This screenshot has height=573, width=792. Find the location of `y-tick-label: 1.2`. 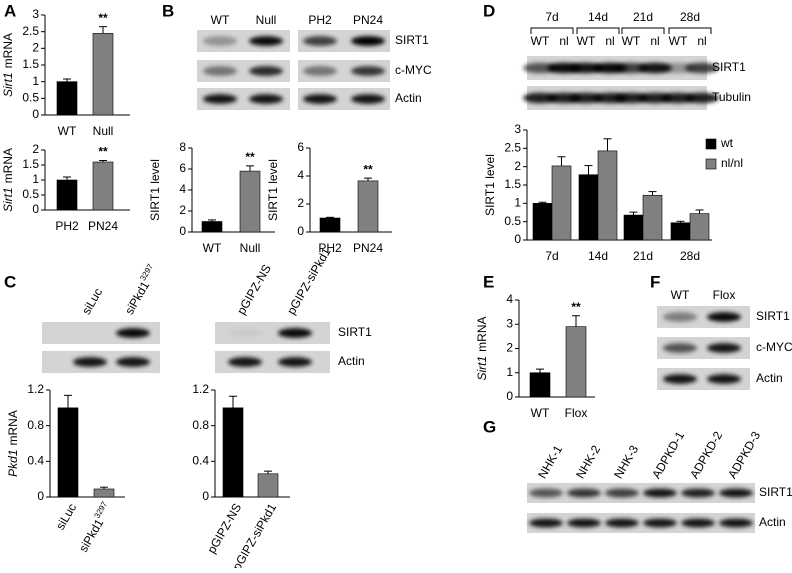

y-tick-label: 1.2 is located at coordinates (200, 389).